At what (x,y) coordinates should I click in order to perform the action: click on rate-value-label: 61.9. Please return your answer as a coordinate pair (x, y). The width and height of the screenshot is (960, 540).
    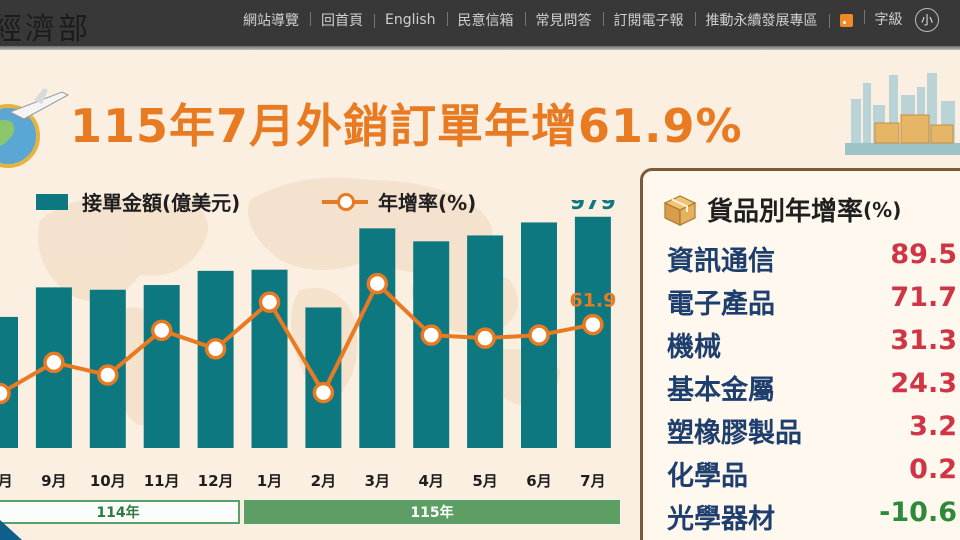
    Looking at the image, I should click on (592, 301).